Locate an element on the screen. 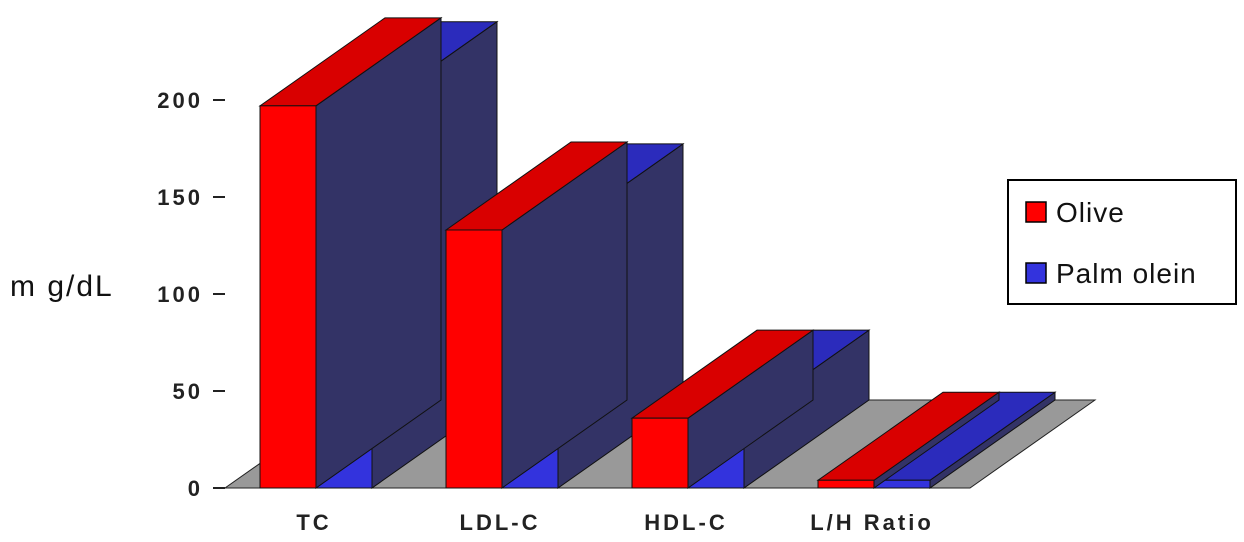 The image size is (1244, 542). y-axis: 0 50 100 150 200 is located at coordinates (191, 294).